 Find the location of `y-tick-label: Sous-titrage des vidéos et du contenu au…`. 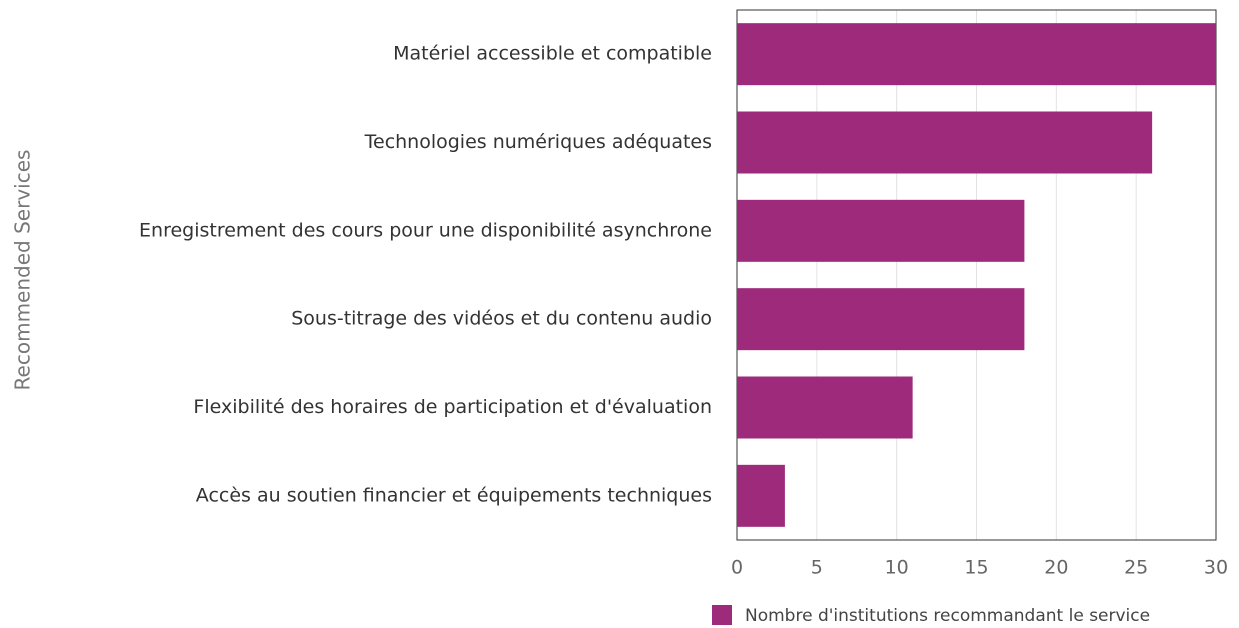

y-tick-label: Sous-titrage des vidéos et du contenu au… is located at coordinates (501, 319).